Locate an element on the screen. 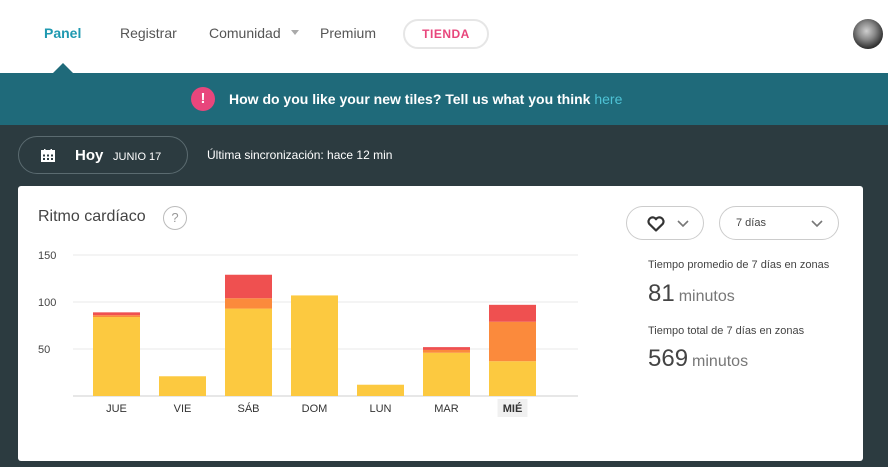 This screenshot has width=888, height=467. active-nav-pointer is located at coordinates (63, 68).